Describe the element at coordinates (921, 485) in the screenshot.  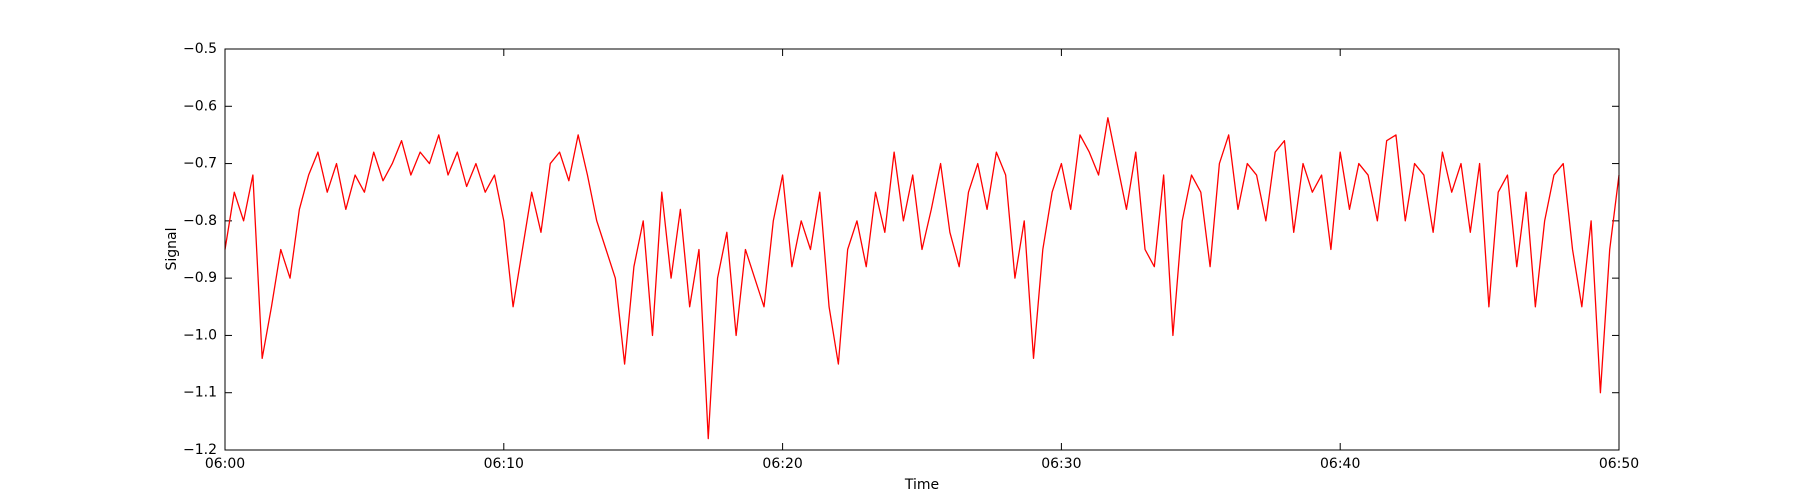
I see `x-axis-label: Time` at that location.